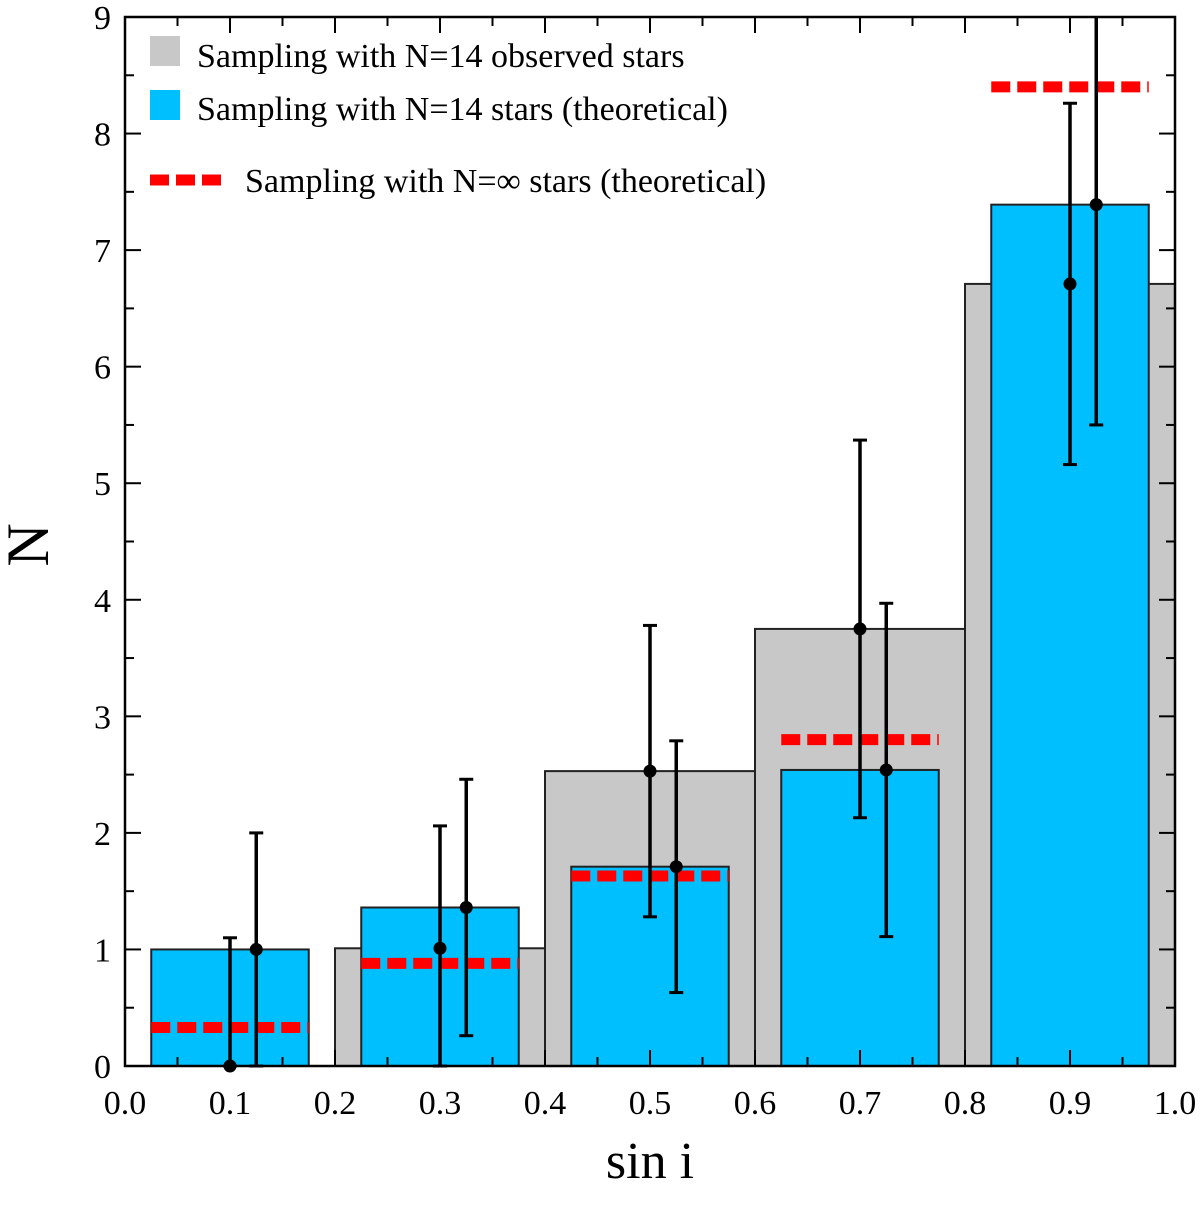 The image size is (1200, 1205). What do you see at coordinates (102, 18) in the screenshot?
I see `y-tick-label: 9` at bounding box center [102, 18].